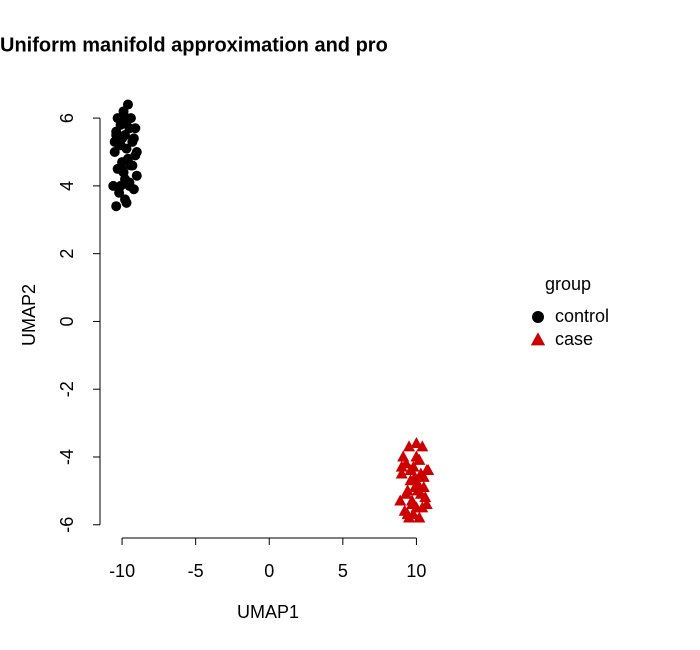 This screenshot has height=650, width=700. What do you see at coordinates (67, 118) in the screenshot?
I see `y-tick-label: 6` at bounding box center [67, 118].